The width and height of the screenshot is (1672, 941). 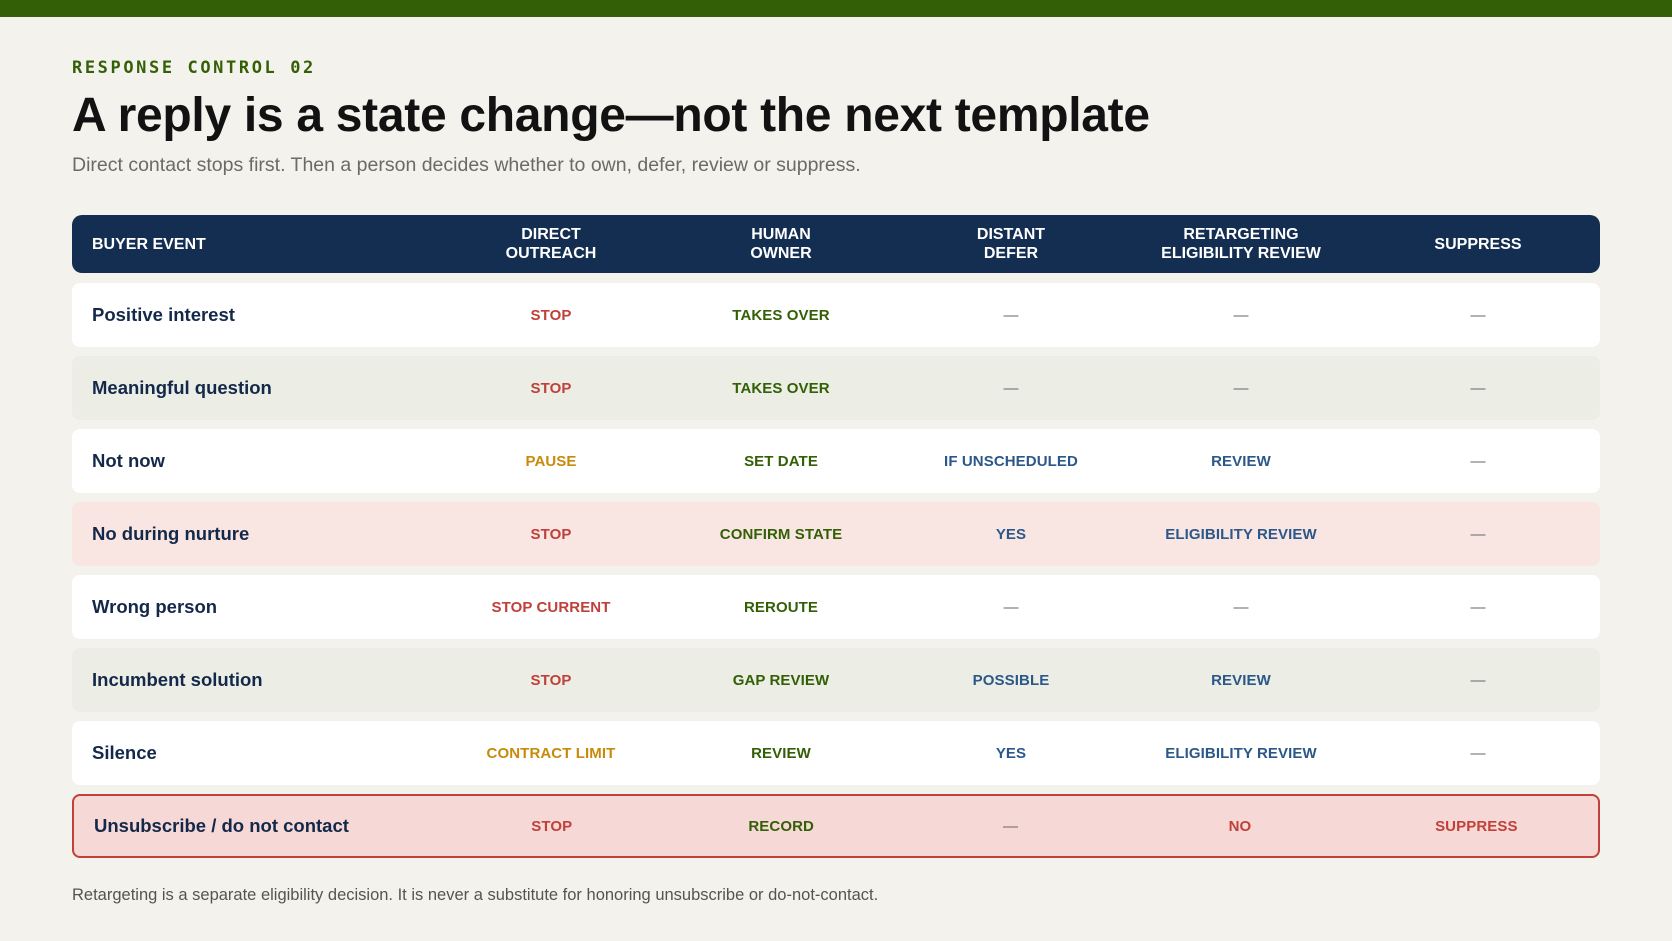 What do you see at coordinates (221, 825) in the screenshot?
I see `buyer-event-cell: Unsubscribe / do not contact` at bounding box center [221, 825].